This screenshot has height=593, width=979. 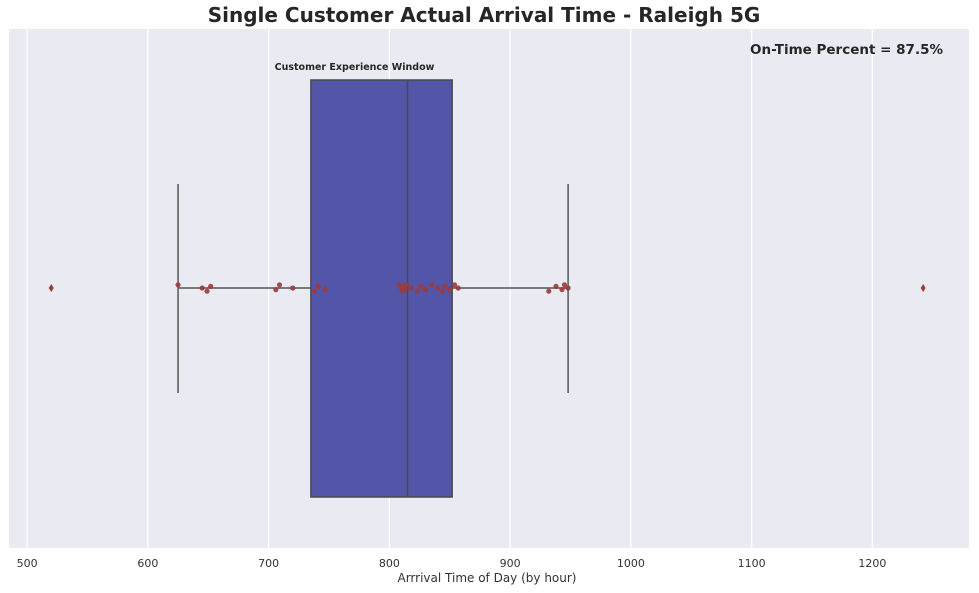 What do you see at coordinates (389, 563) in the screenshot?
I see `x-tick-label: 800` at bounding box center [389, 563].